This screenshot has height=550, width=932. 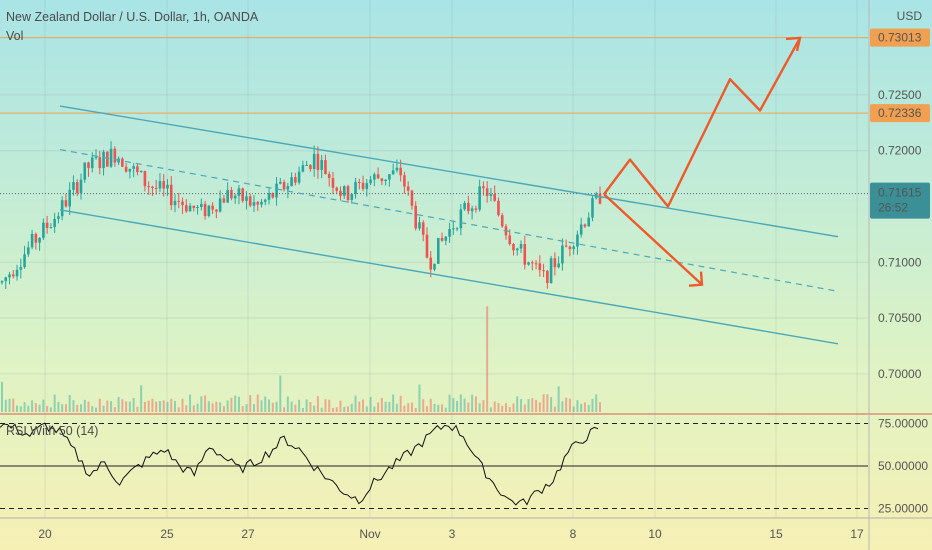 What do you see at coordinates (248, 534) in the screenshot?
I see `time-tick-label: 27` at bounding box center [248, 534].